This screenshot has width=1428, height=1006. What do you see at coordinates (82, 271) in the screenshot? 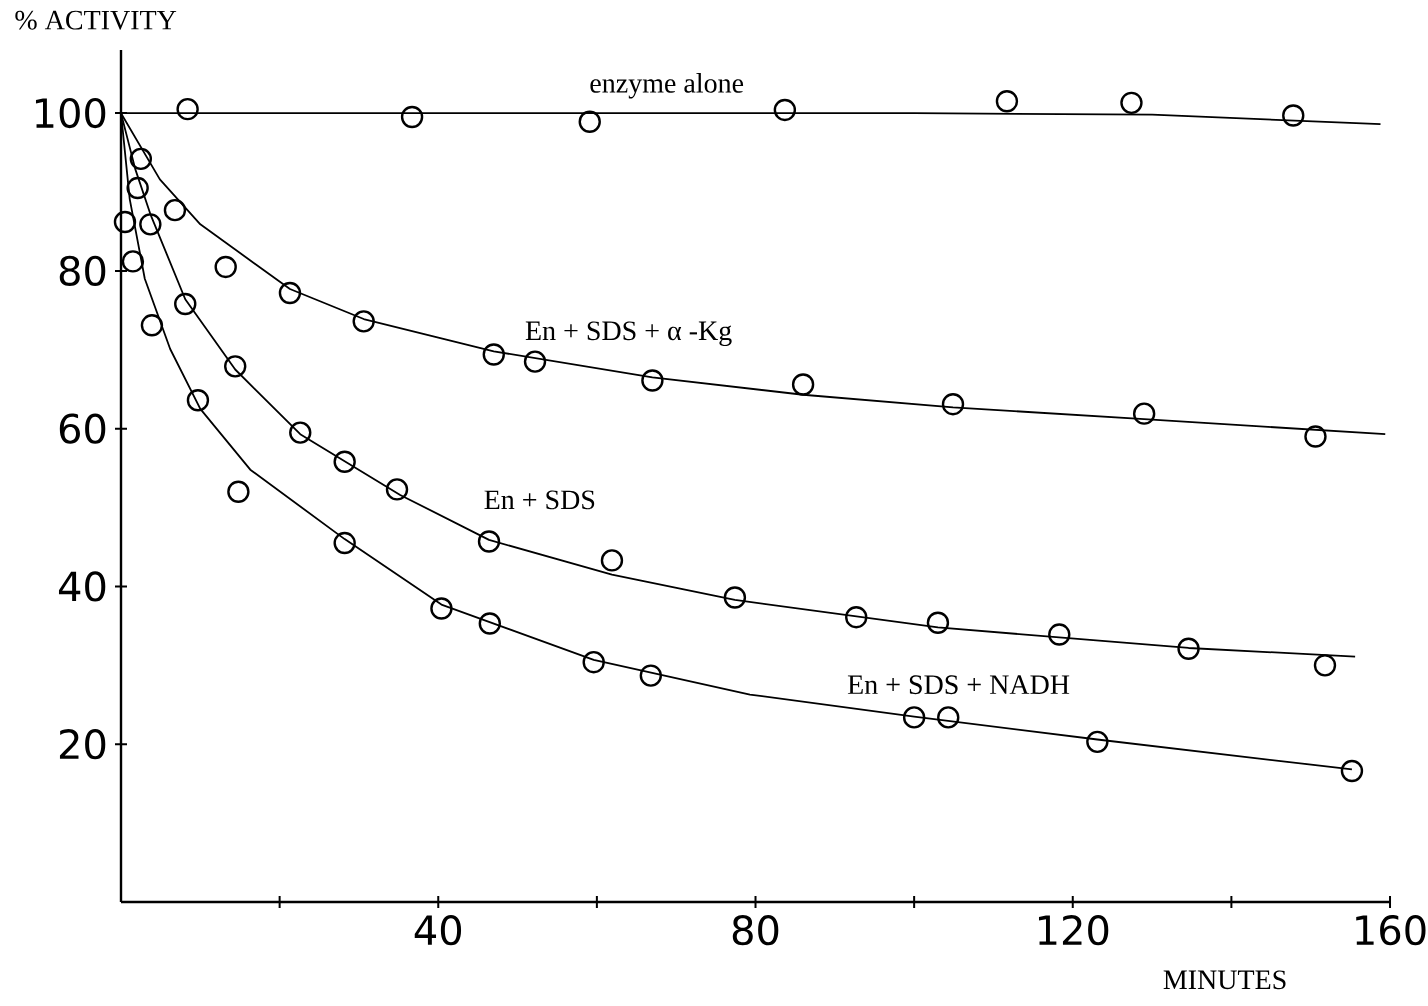
I see `y-tick-label: 80` at bounding box center [82, 271].